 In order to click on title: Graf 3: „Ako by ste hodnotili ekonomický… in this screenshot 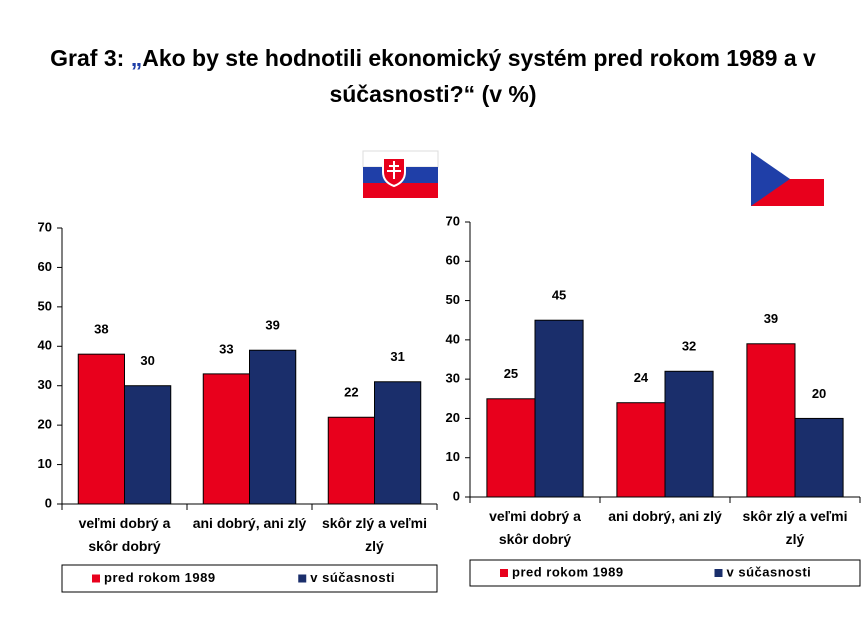, I will do `click(433, 76)`.